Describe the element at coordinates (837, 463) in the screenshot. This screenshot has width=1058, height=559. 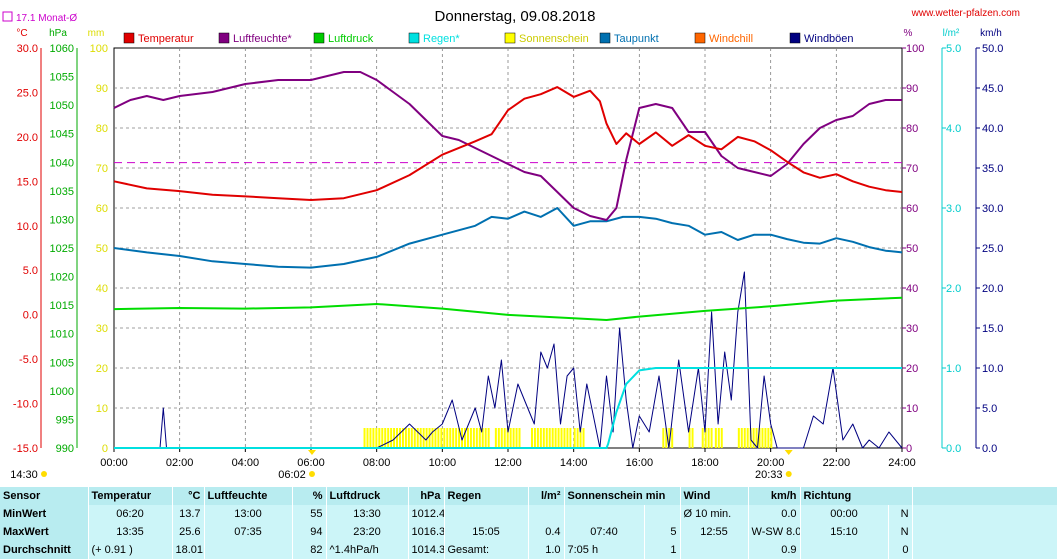
I see `time-tick: 22:00` at that location.